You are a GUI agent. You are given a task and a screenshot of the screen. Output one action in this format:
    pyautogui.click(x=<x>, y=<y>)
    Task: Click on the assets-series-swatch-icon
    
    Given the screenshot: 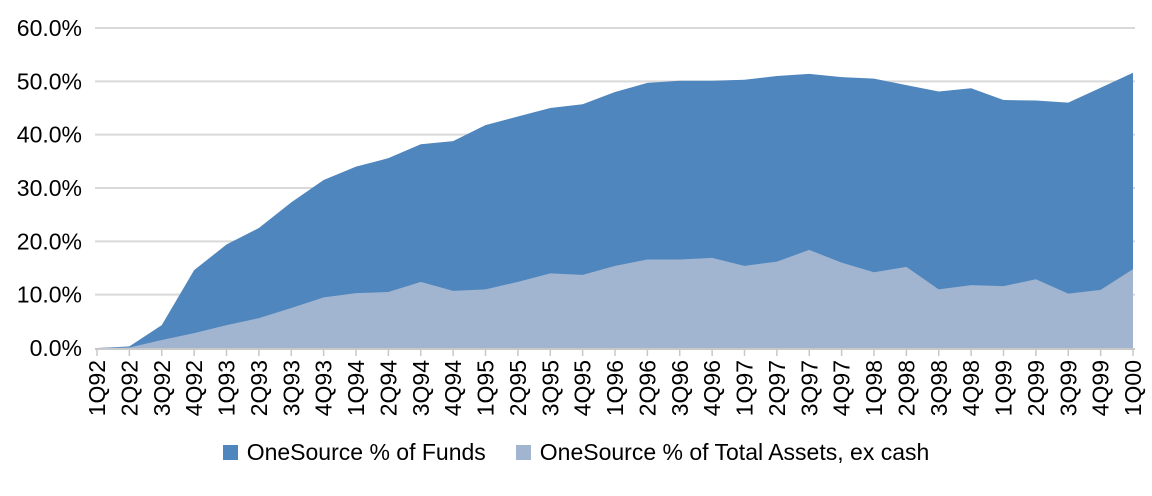 What is the action you would take?
    pyautogui.click(x=523, y=452)
    